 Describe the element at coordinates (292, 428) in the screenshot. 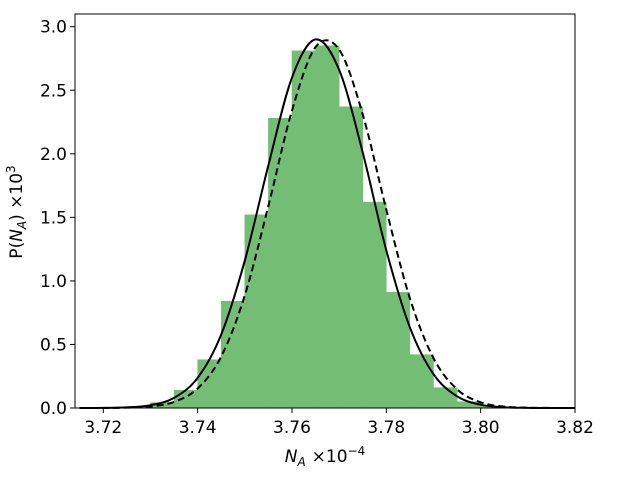

I see `x-tick-label: 3.76` at that location.